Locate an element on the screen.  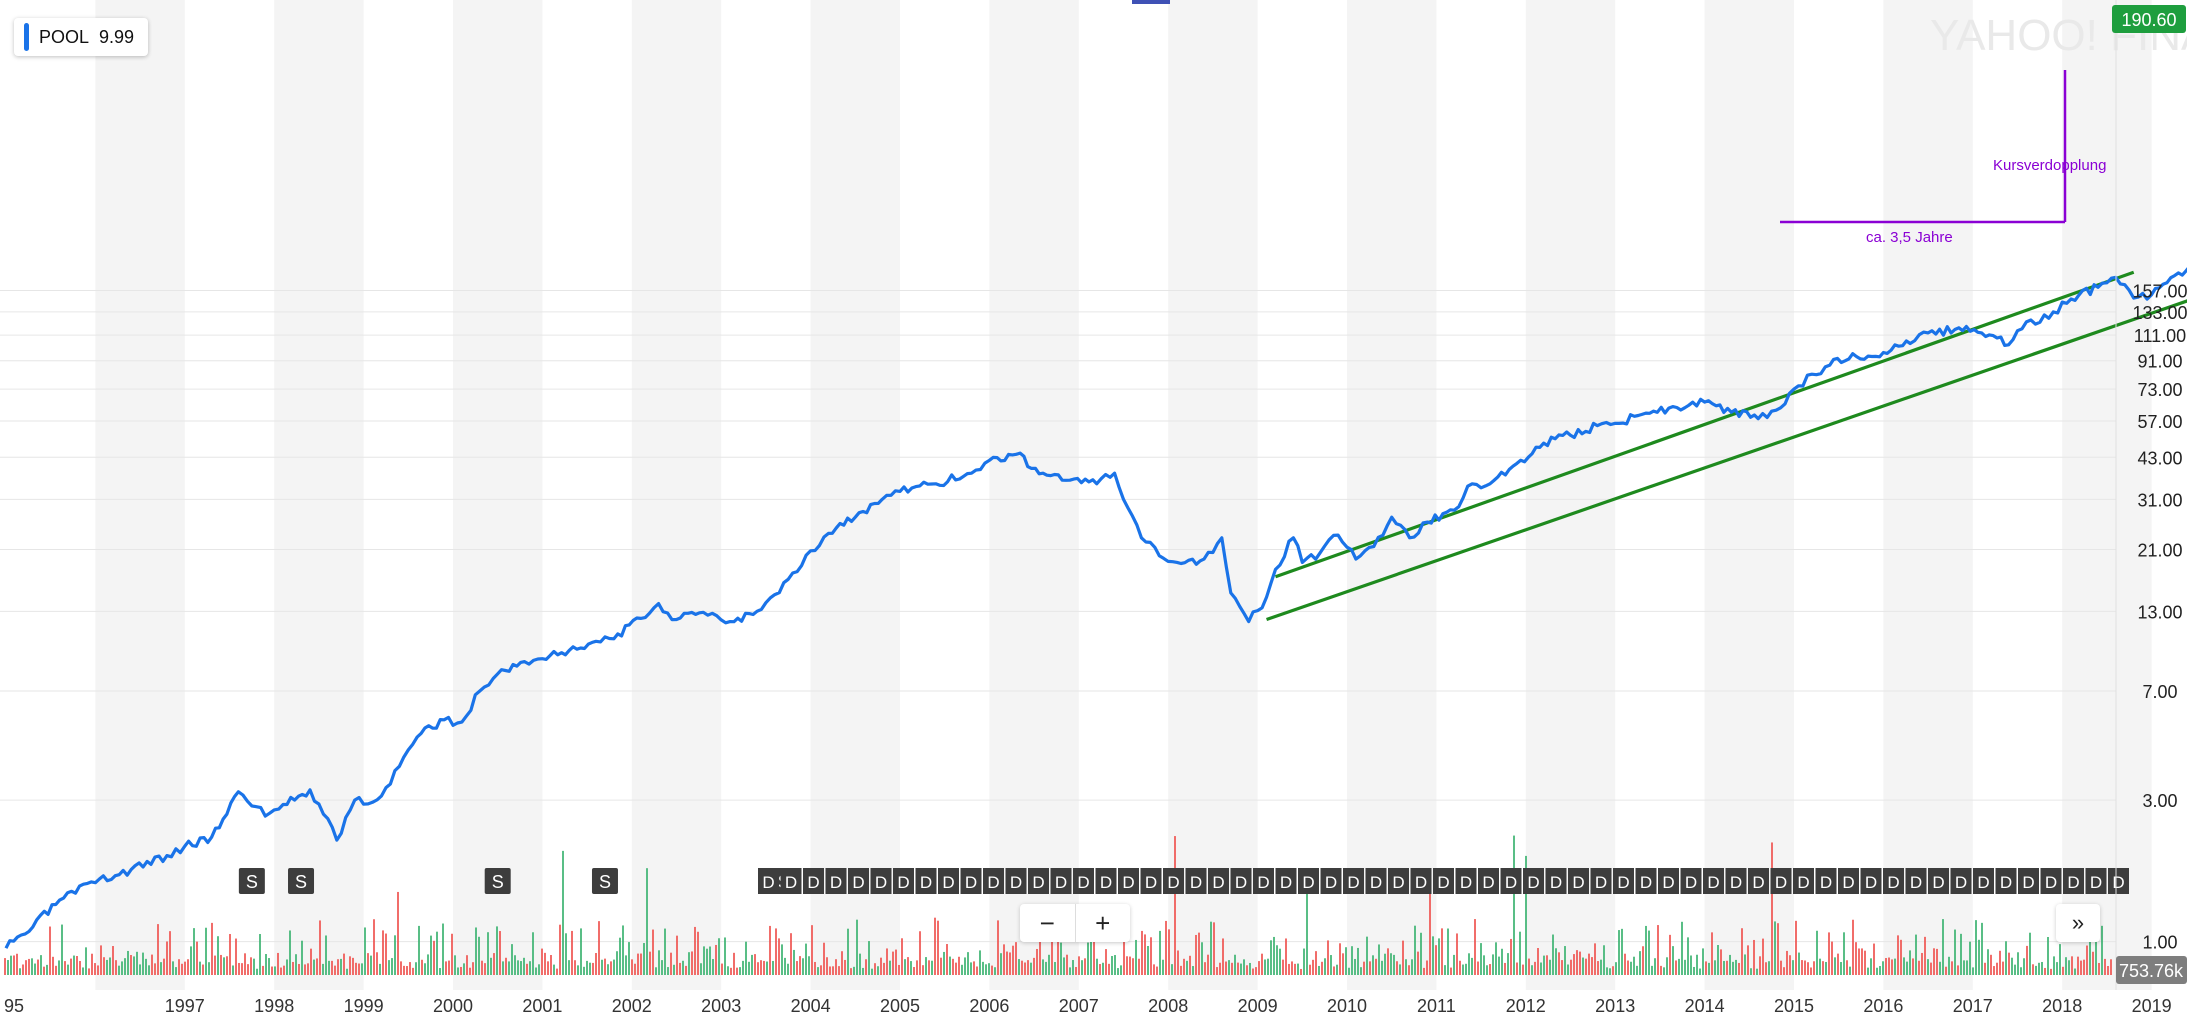
symbol-legend: POOL 9.99 is located at coordinates (81, 37).